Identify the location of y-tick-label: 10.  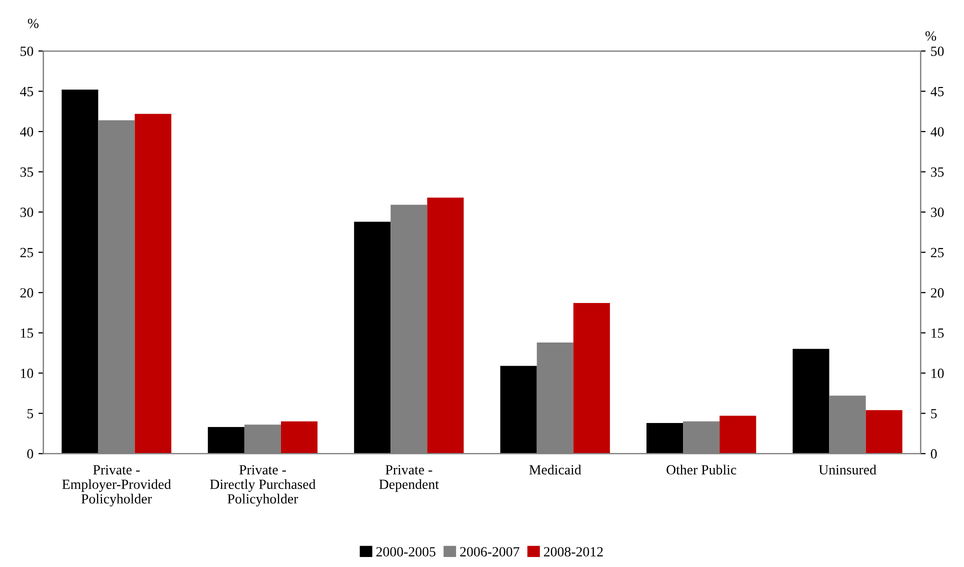
(27, 373).